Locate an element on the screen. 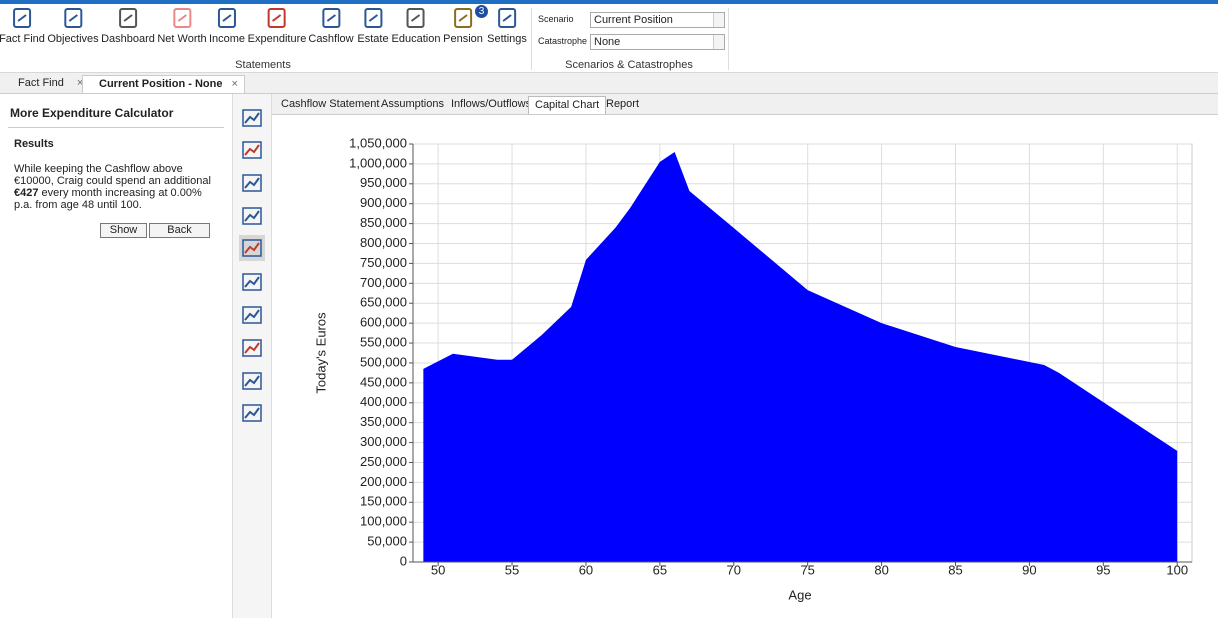 This screenshot has width=1218, height=618. y-axis-label: Today's Euros is located at coordinates (320, 353).